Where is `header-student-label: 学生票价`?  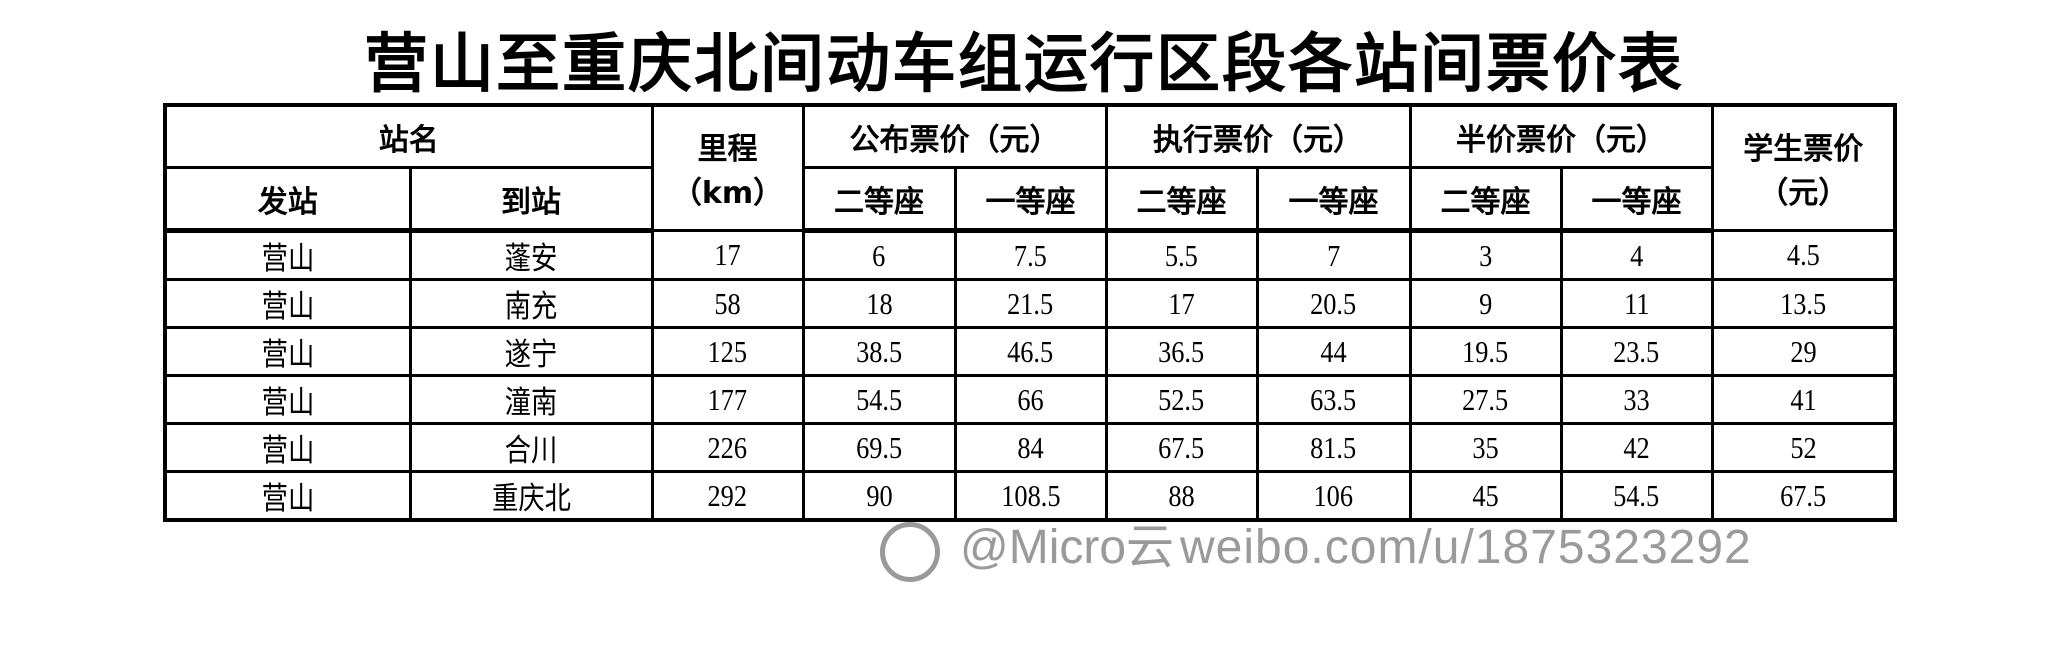 header-student-label: 学生票价 is located at coordinates (1803, 149).